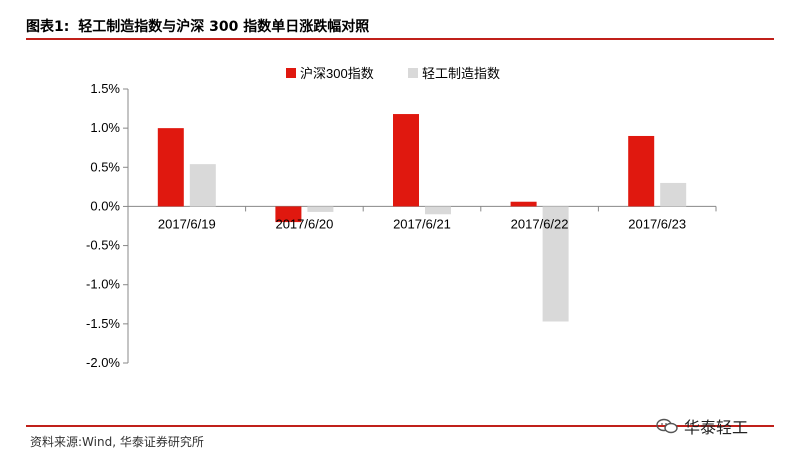 The height and width of the screenshot is (457, 800). I want to click on source-note: 资料来源:Wind, 华泰证券研究所, so click(117, 442).